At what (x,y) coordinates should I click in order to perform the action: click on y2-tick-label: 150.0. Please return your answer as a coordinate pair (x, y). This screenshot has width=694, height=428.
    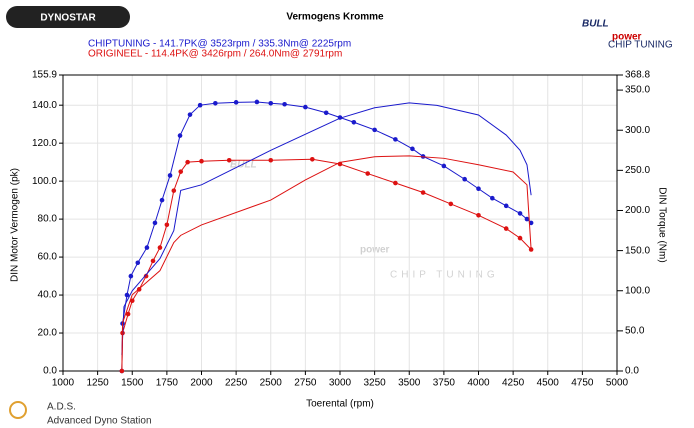
    Looking at the image, I should click on (637, 250).